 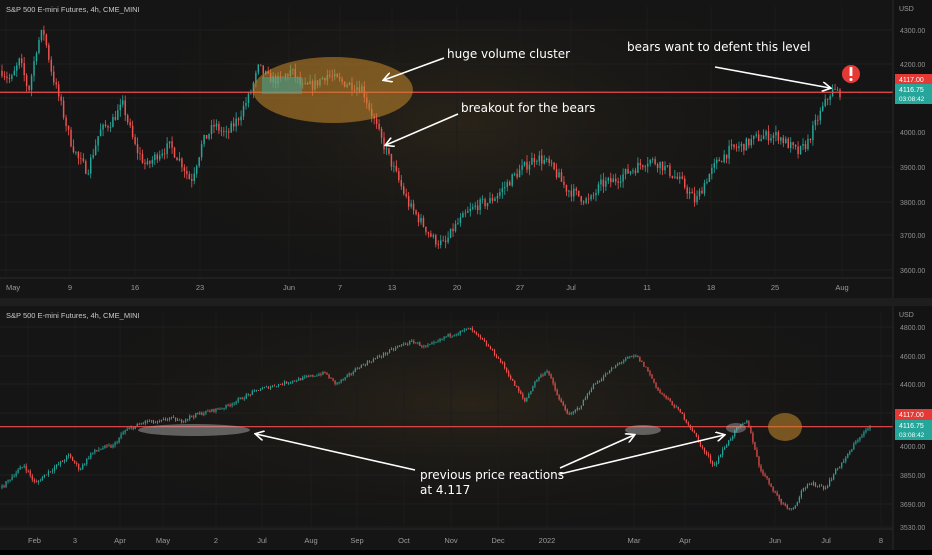 What do you see at coordinates (912, 476) in the screenshot?
I see `price-tick-label: 3850.00` at bounding box center [912, 476].